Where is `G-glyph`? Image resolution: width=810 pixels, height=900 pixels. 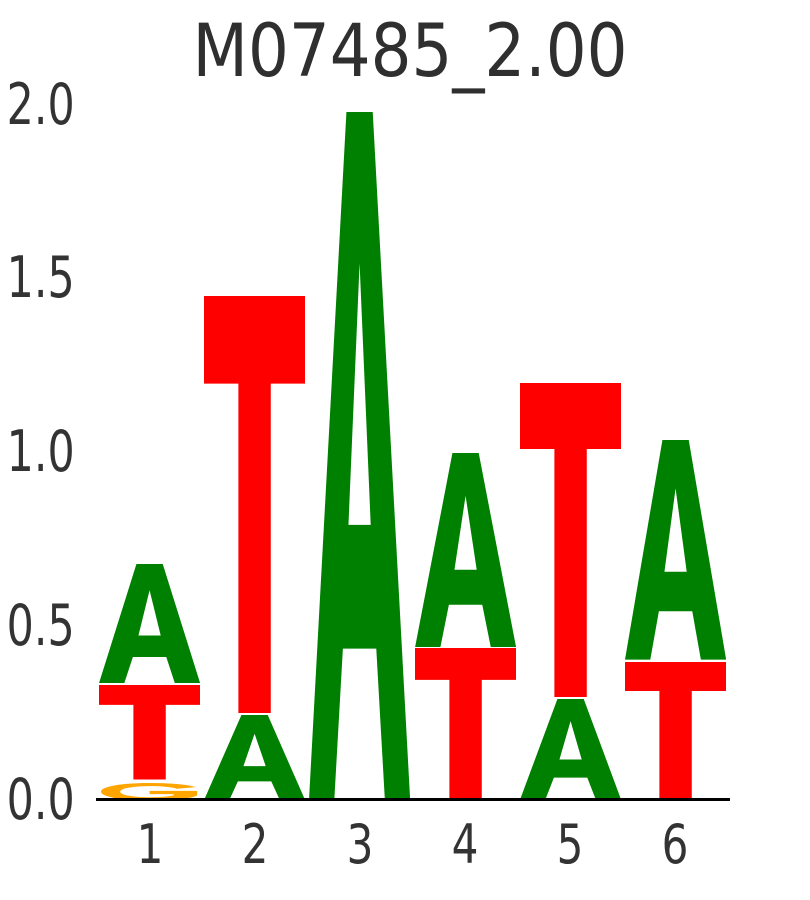
G-glyph is located at coordinates (149, 791).